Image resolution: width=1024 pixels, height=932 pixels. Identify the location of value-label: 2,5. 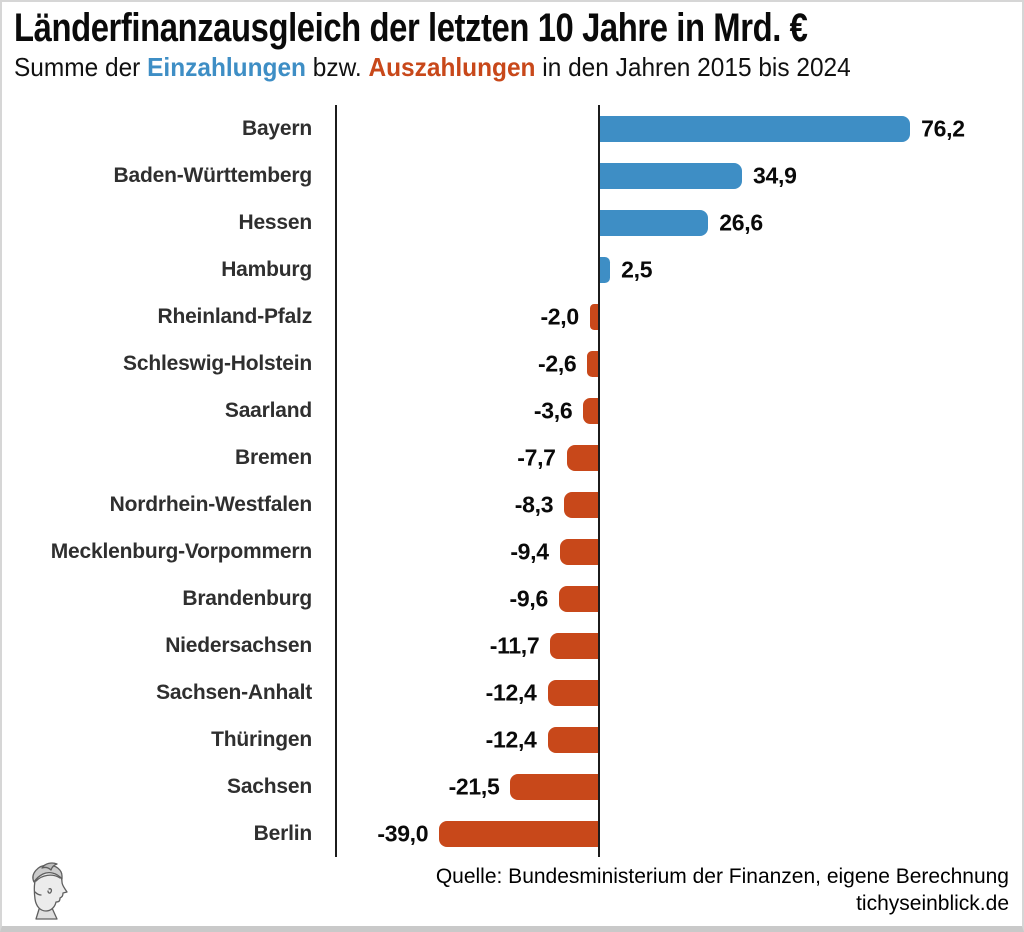
(637, 269).